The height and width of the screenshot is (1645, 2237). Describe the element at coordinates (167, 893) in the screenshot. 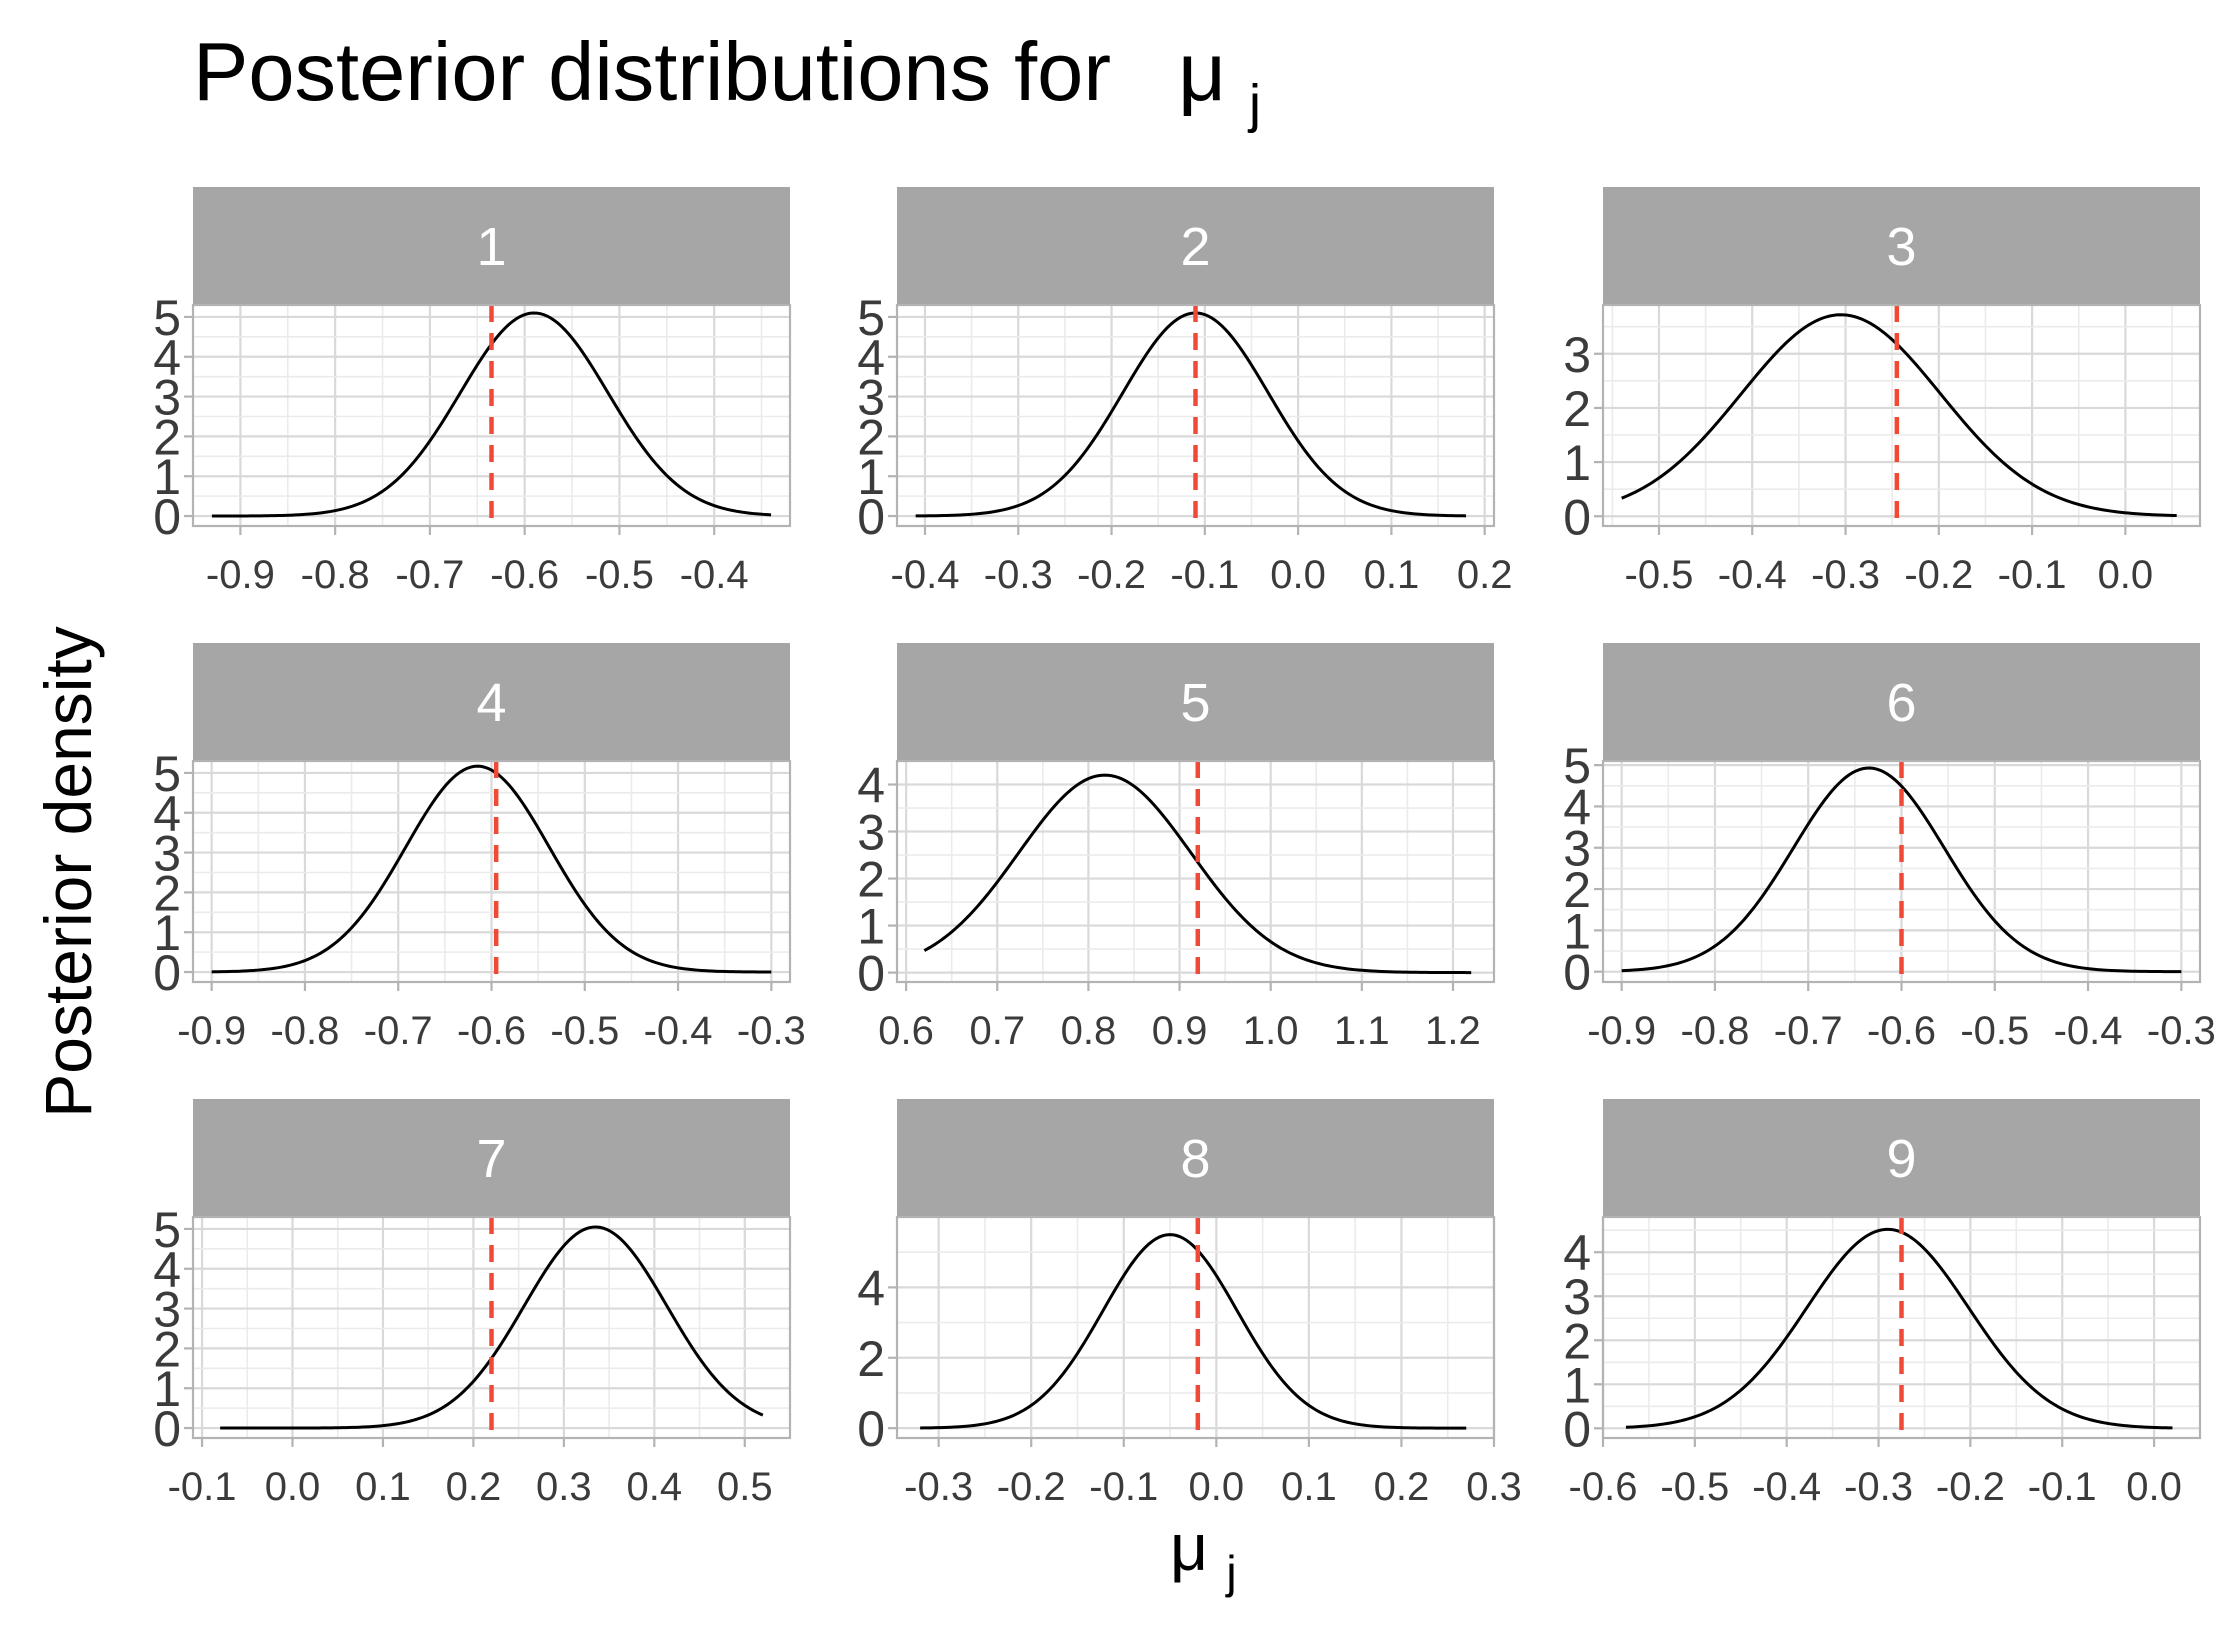

I see `panel-4-ytick-label: 2` at that location.